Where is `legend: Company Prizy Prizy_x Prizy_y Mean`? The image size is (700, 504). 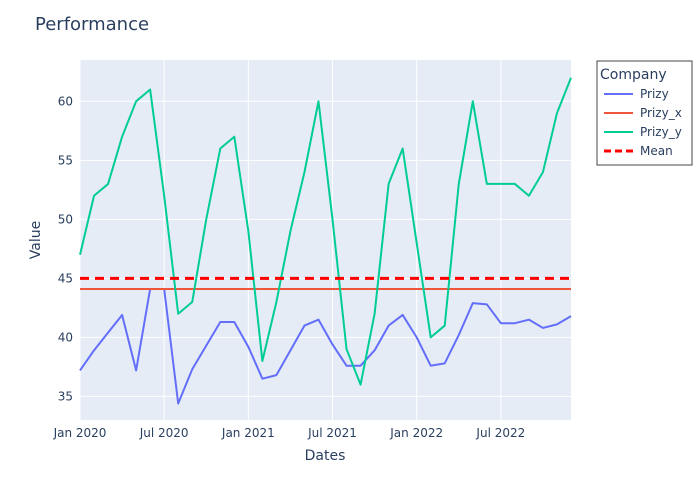 legend: Company Prizy Prizy_x Prizy_y Mean is located at coordinates (644, 113).